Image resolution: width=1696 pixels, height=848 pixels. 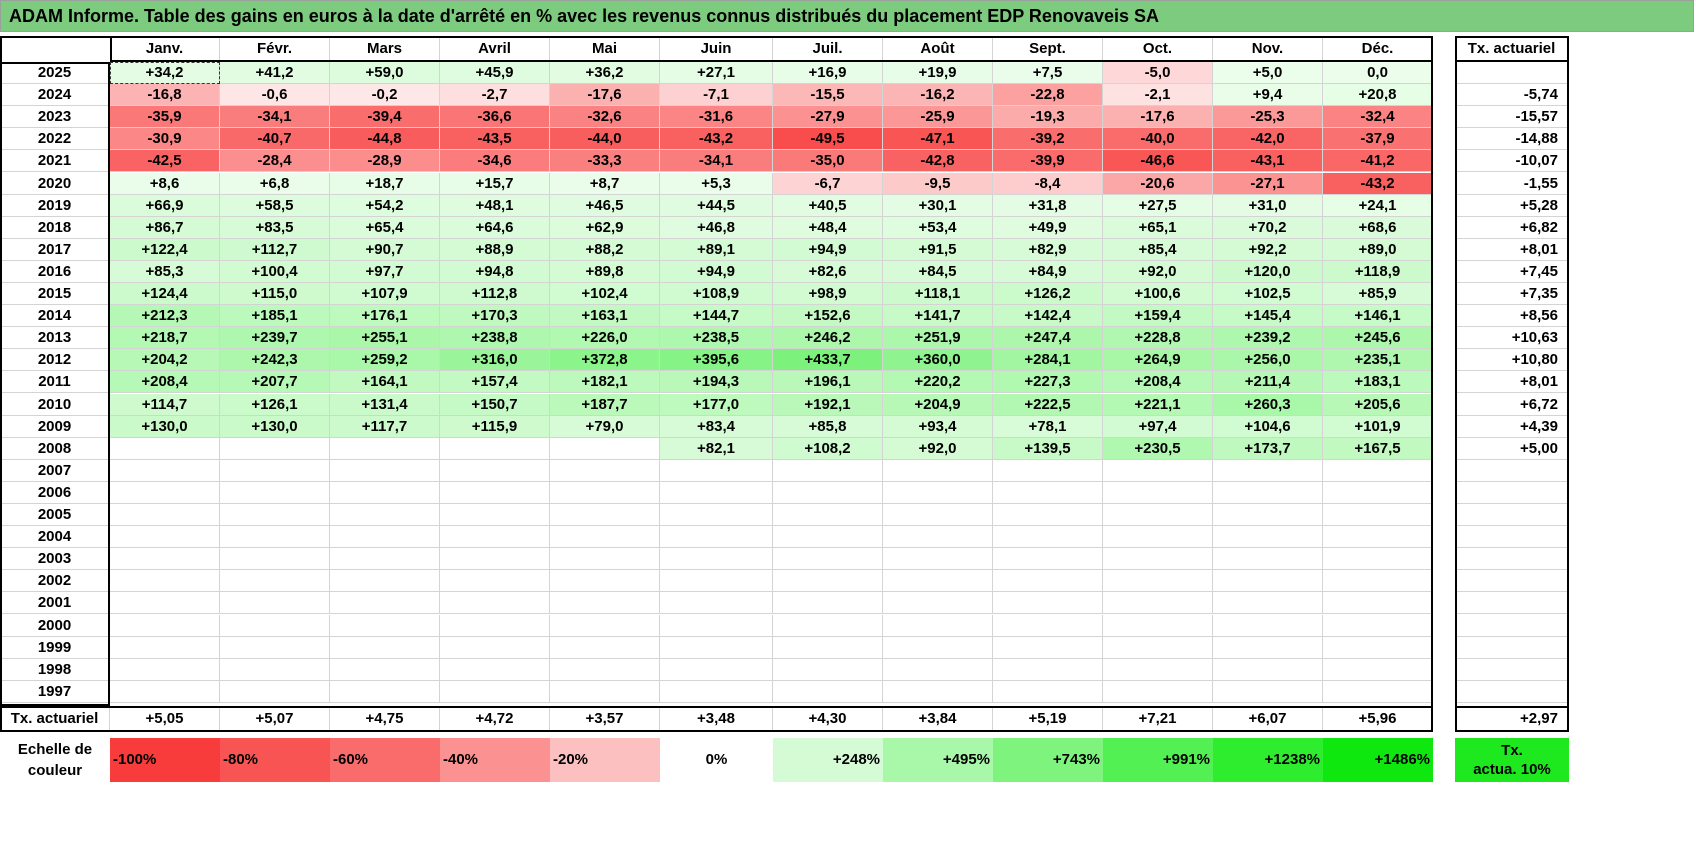 I want to click on table-cell: +97,4, so click(x=1158, y=426).